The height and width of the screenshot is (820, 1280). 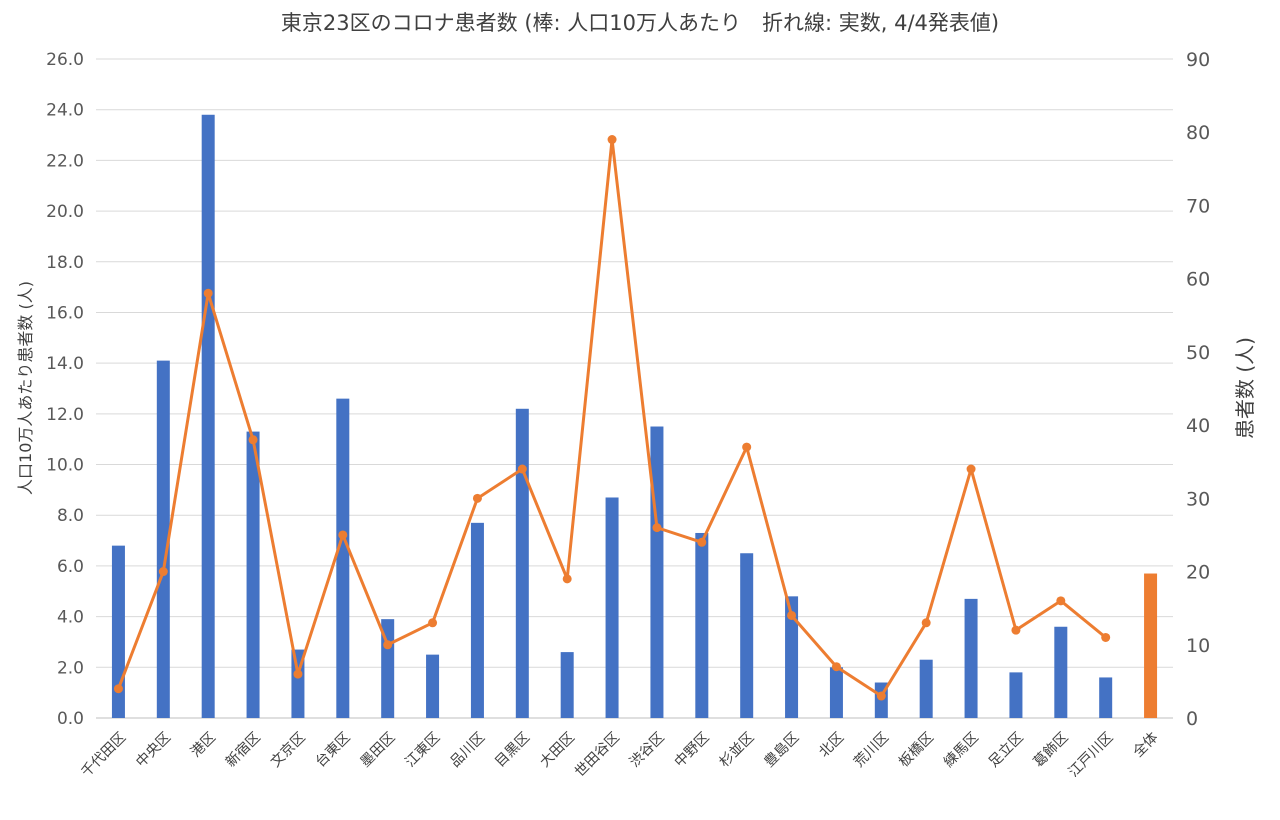 What do you see at coordinates (70, 567) in the screenshot?
I see `left-tick-label: 6.0` at bounding box center [70, 567].